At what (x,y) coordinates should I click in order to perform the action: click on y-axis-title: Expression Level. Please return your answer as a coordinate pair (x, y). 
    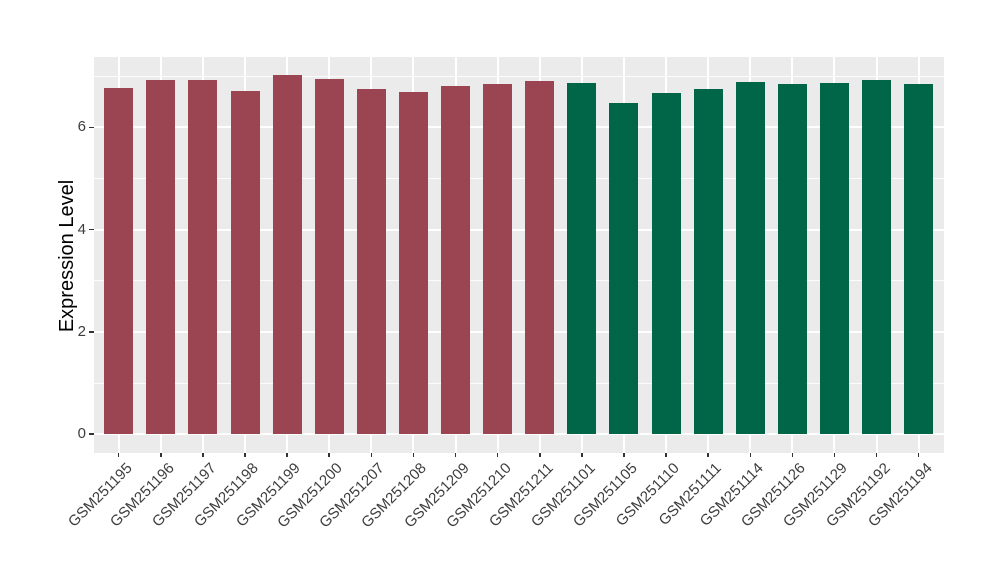
    Looking at the image, I should click on (67, 256).